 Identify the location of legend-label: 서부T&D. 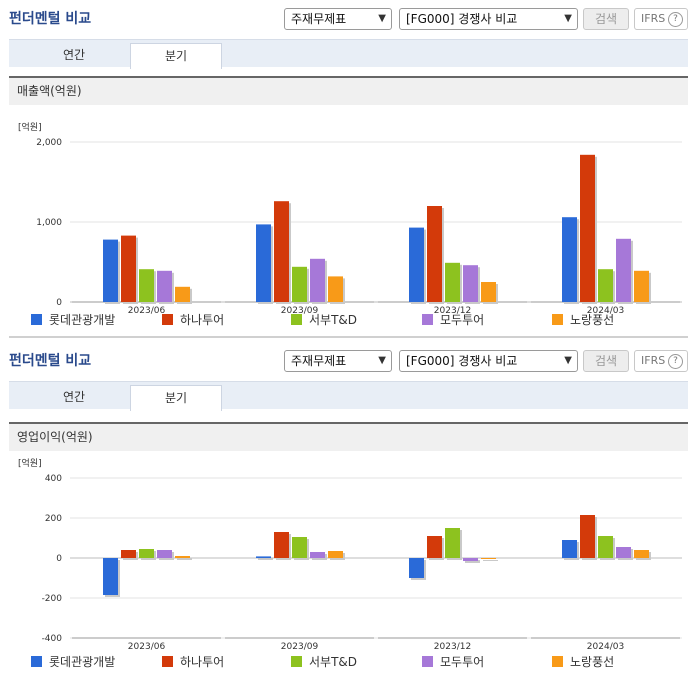
(333, 662).